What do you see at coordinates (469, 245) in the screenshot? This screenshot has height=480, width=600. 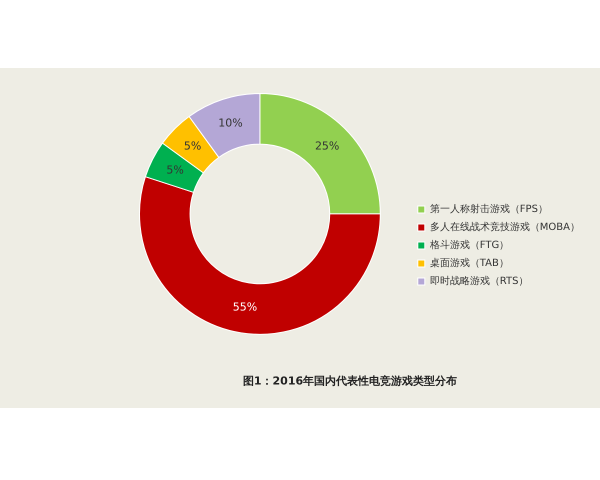 I see `legend-label: 格斗游戏（FTG）` at bounding box center [469, 245].